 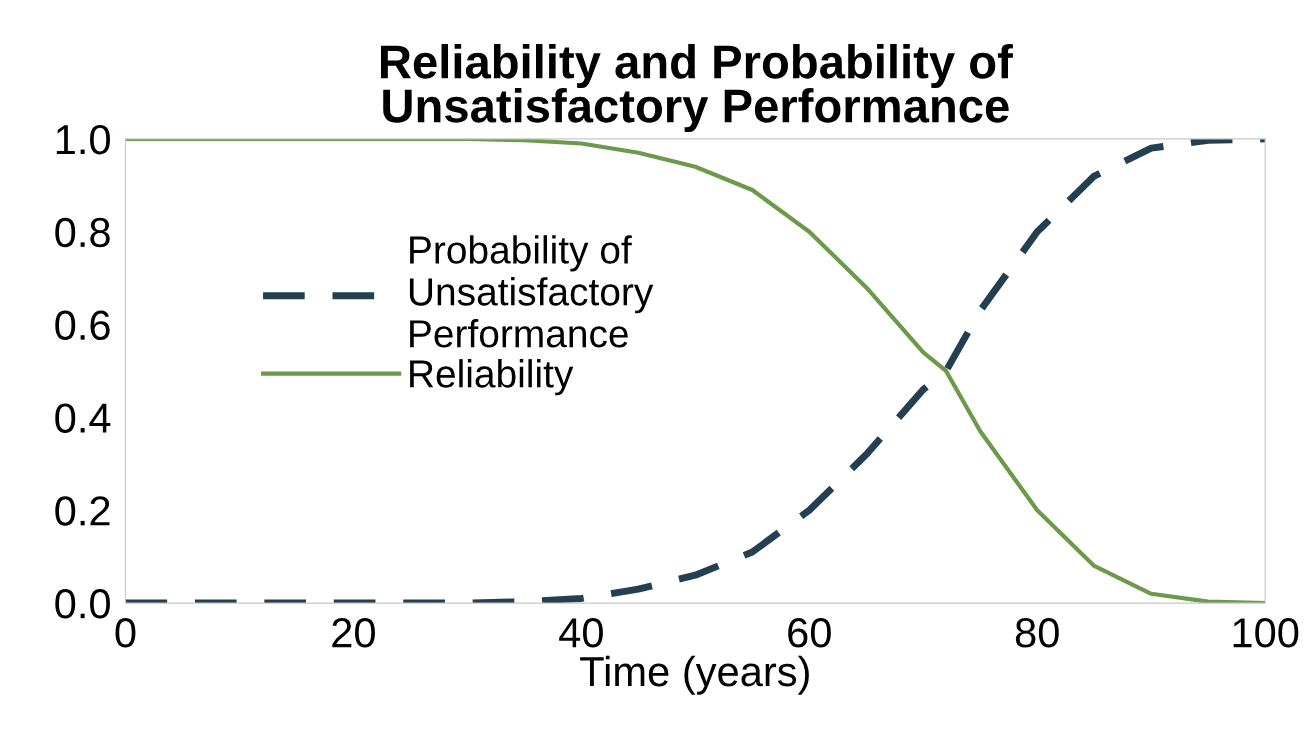 What do you see at coordinates (697, 88) in the screenshot?
I see `chart-title: Reliability and Probability of Unsatisfactory Performance` at bounding box center [697, 88].